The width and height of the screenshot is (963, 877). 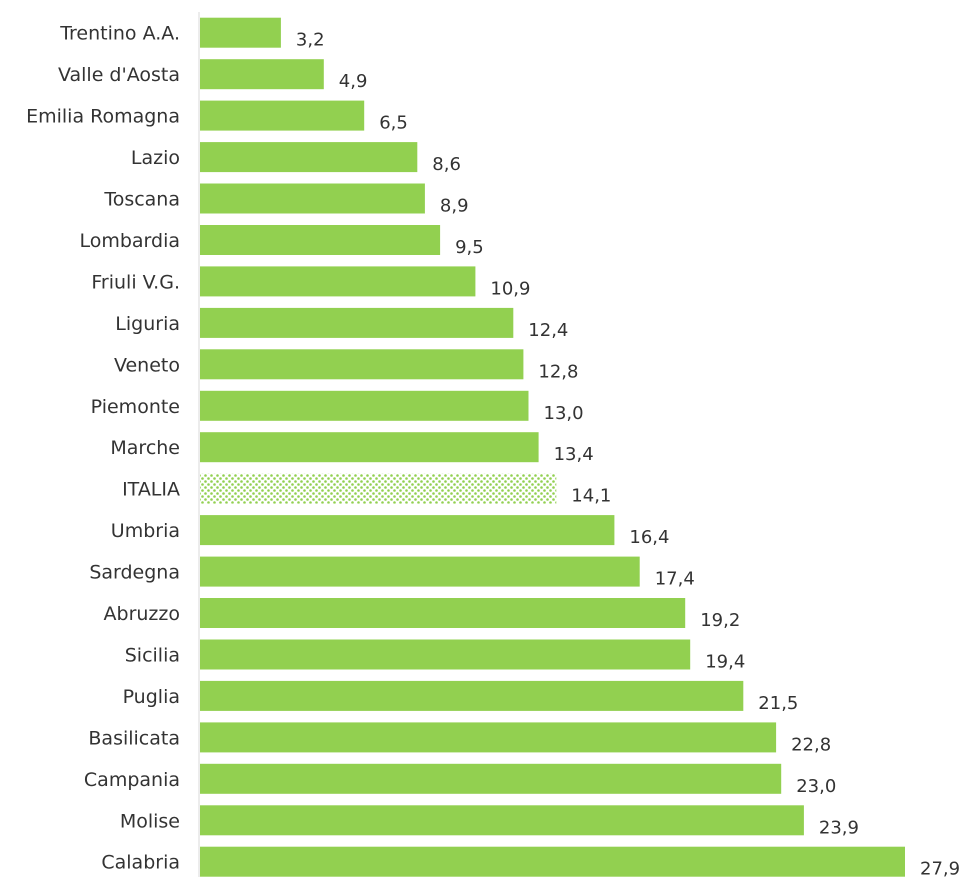 What do you see at coordinates (262, 74) in the screenshot?
I see `bar-valle-d-aosta` at bounding box center [262, 74].